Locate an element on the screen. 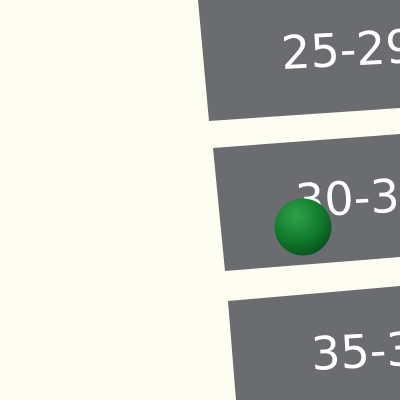  pointer-sphere is located at coordinates (303, 227).